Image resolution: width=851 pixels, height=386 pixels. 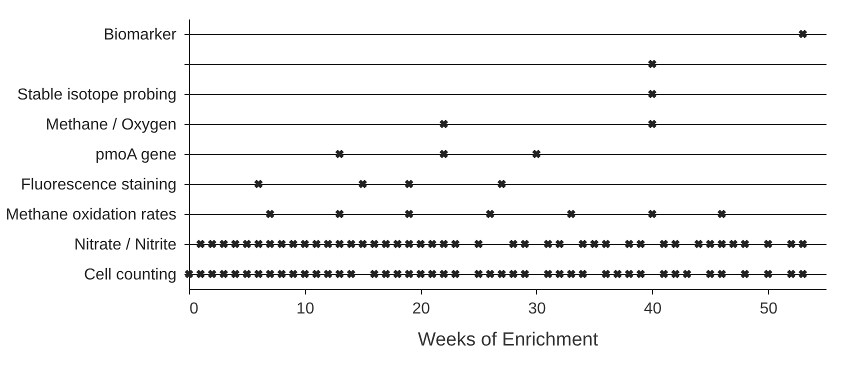 What do you see at coordinates (111, 125) in the screenshot?
I see `y-tick-label: Methane / Oxygen` at bounding box center [111, 125].